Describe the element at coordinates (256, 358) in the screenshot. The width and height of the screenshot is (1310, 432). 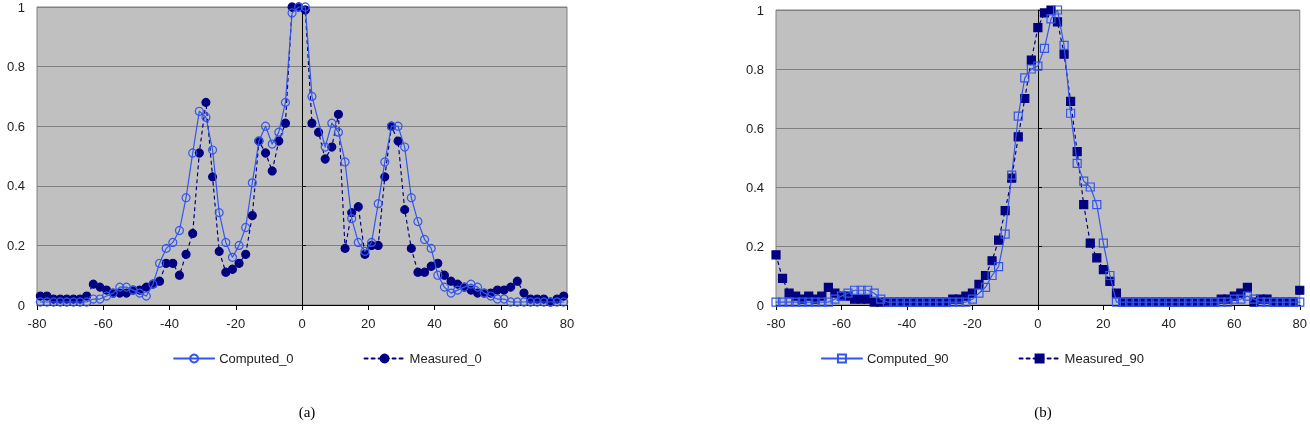
I see `legend-label: Computed_0` at that location.